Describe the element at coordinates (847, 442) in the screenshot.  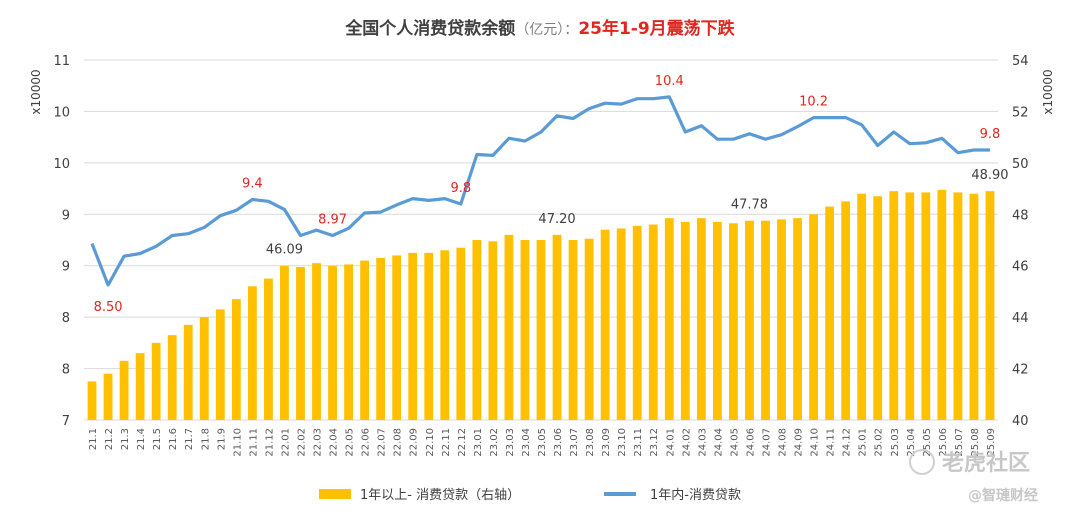
I see `x-tick-label: 24.12` at that location.